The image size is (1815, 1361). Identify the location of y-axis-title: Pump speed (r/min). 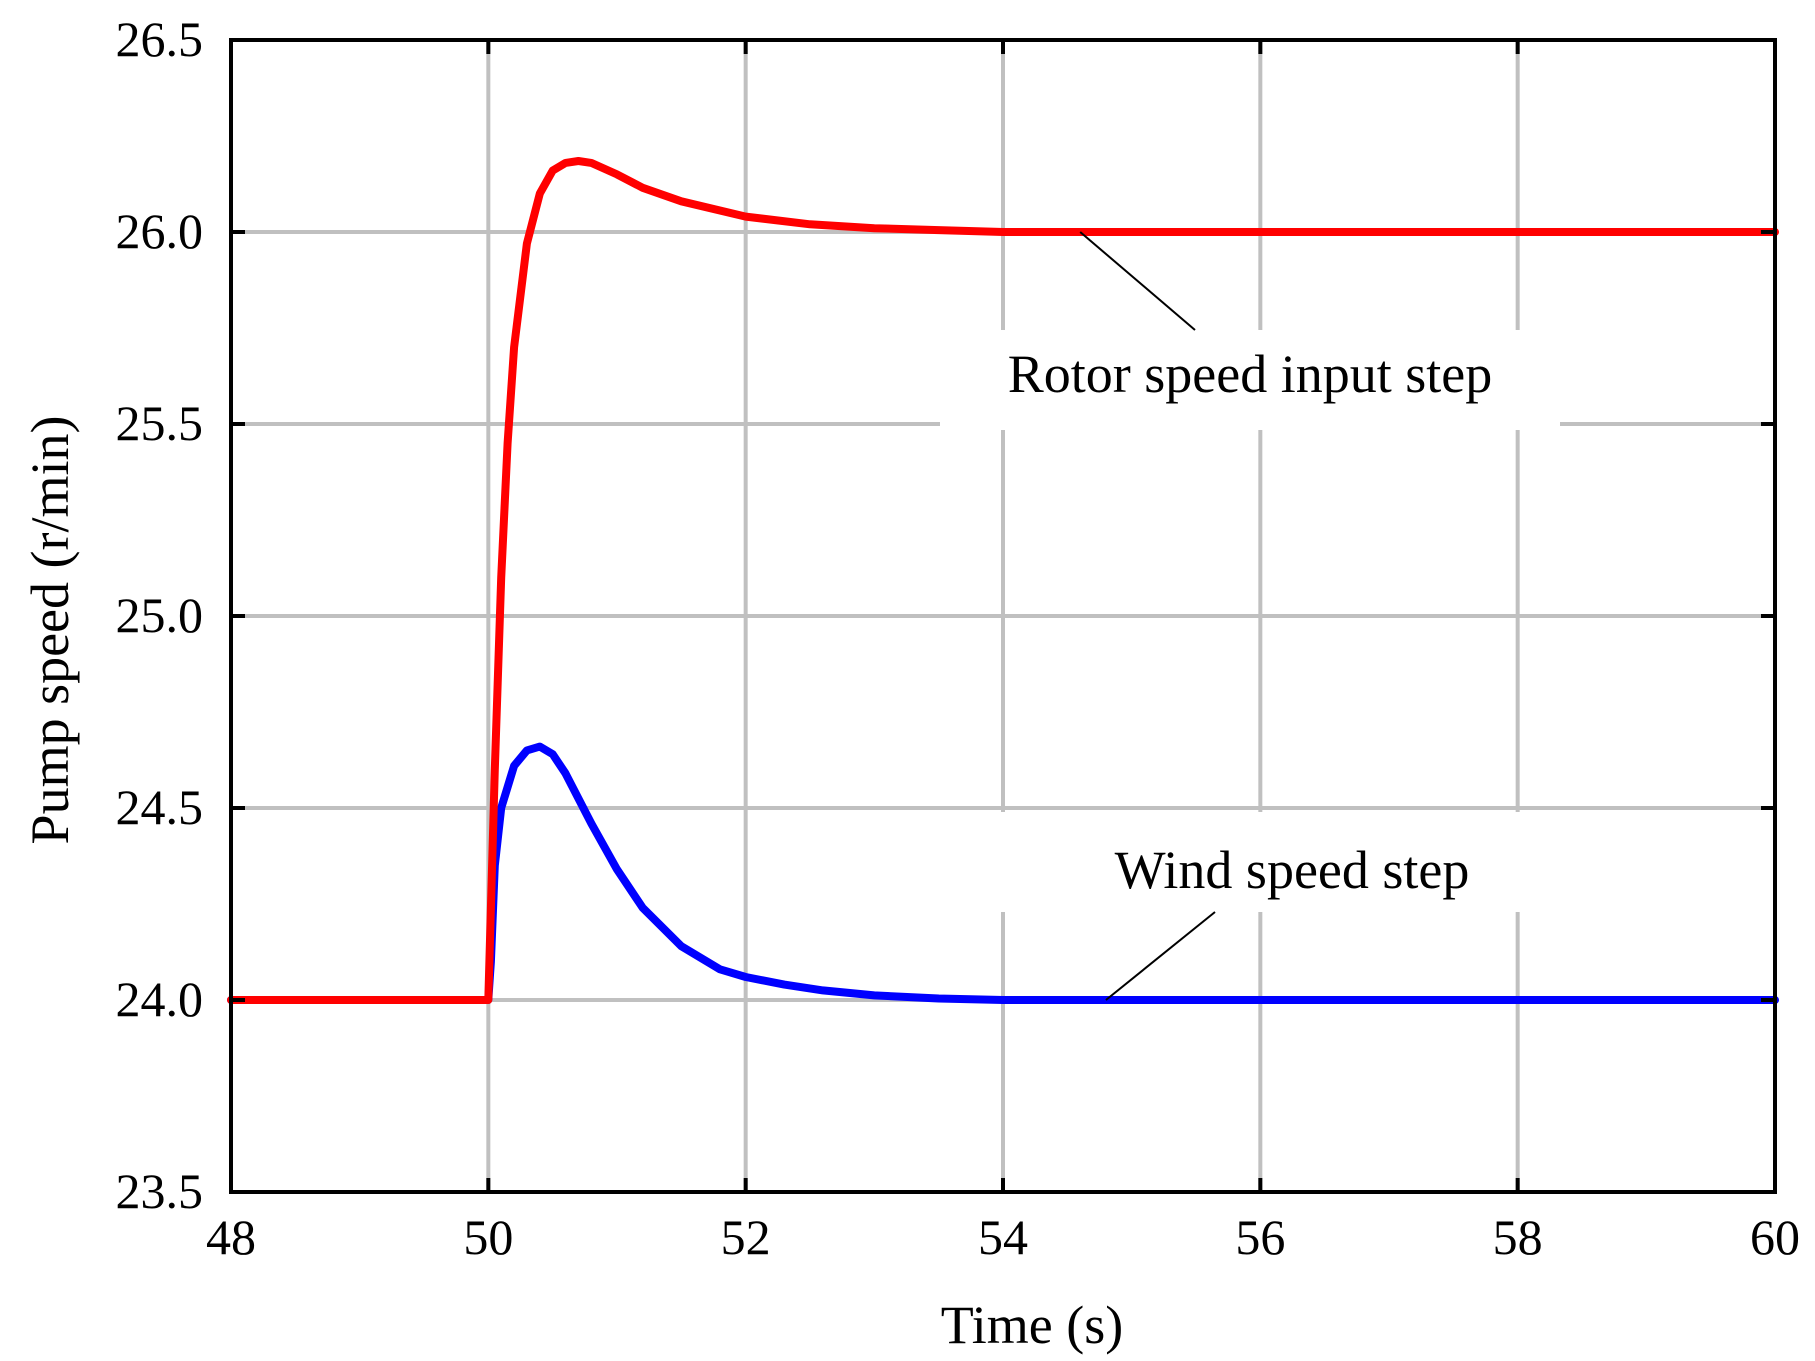
(50, 630).